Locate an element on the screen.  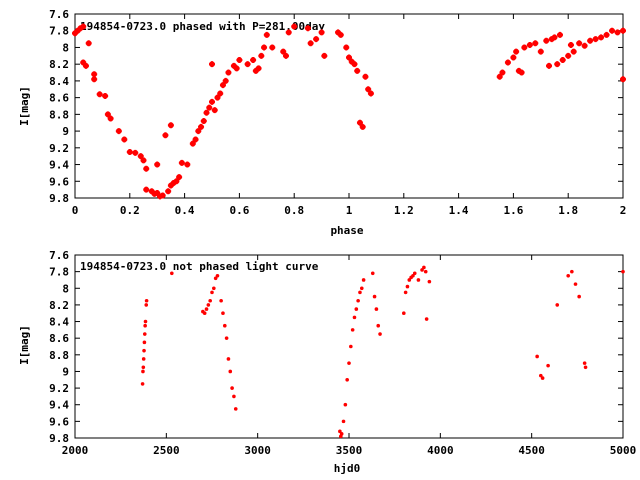
x-tick-label: 5000 is located at coordinates (623, 450).